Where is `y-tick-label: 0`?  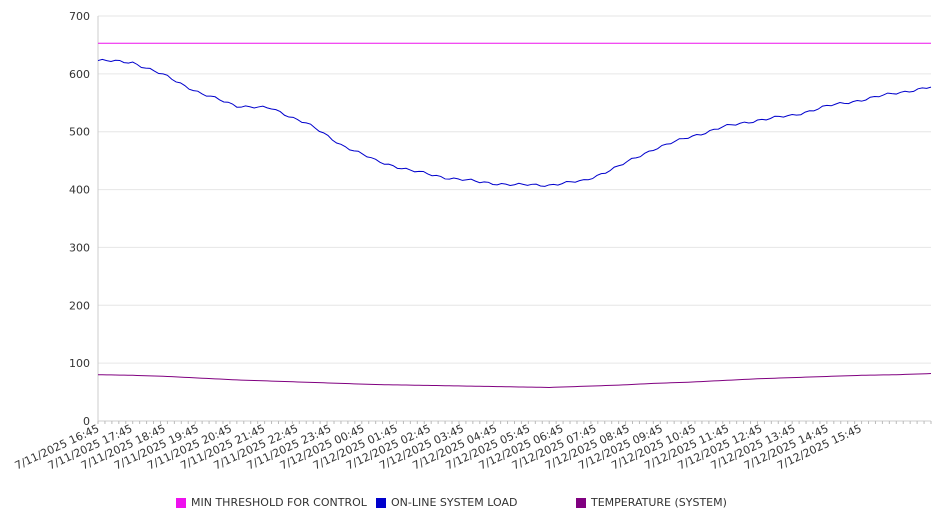 y-tick-label: 0 is located at coordinates (86, 421).